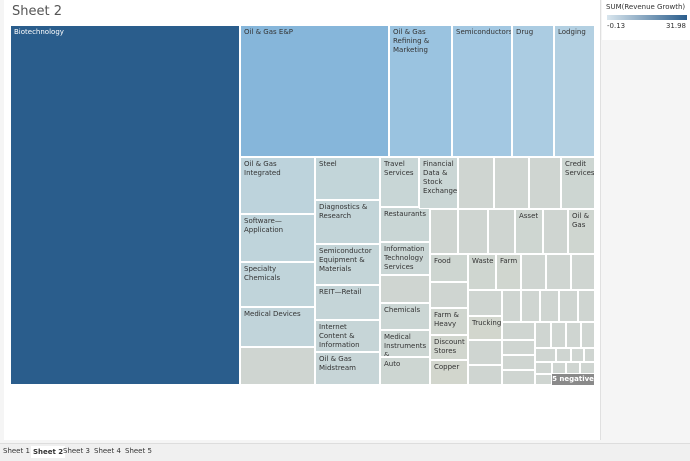 The height and width of the screenshot is (461, 690). Describe the element at coordinates (277, 238) in the screenshot. I see `treemap-tile: Software—Application` at that location.